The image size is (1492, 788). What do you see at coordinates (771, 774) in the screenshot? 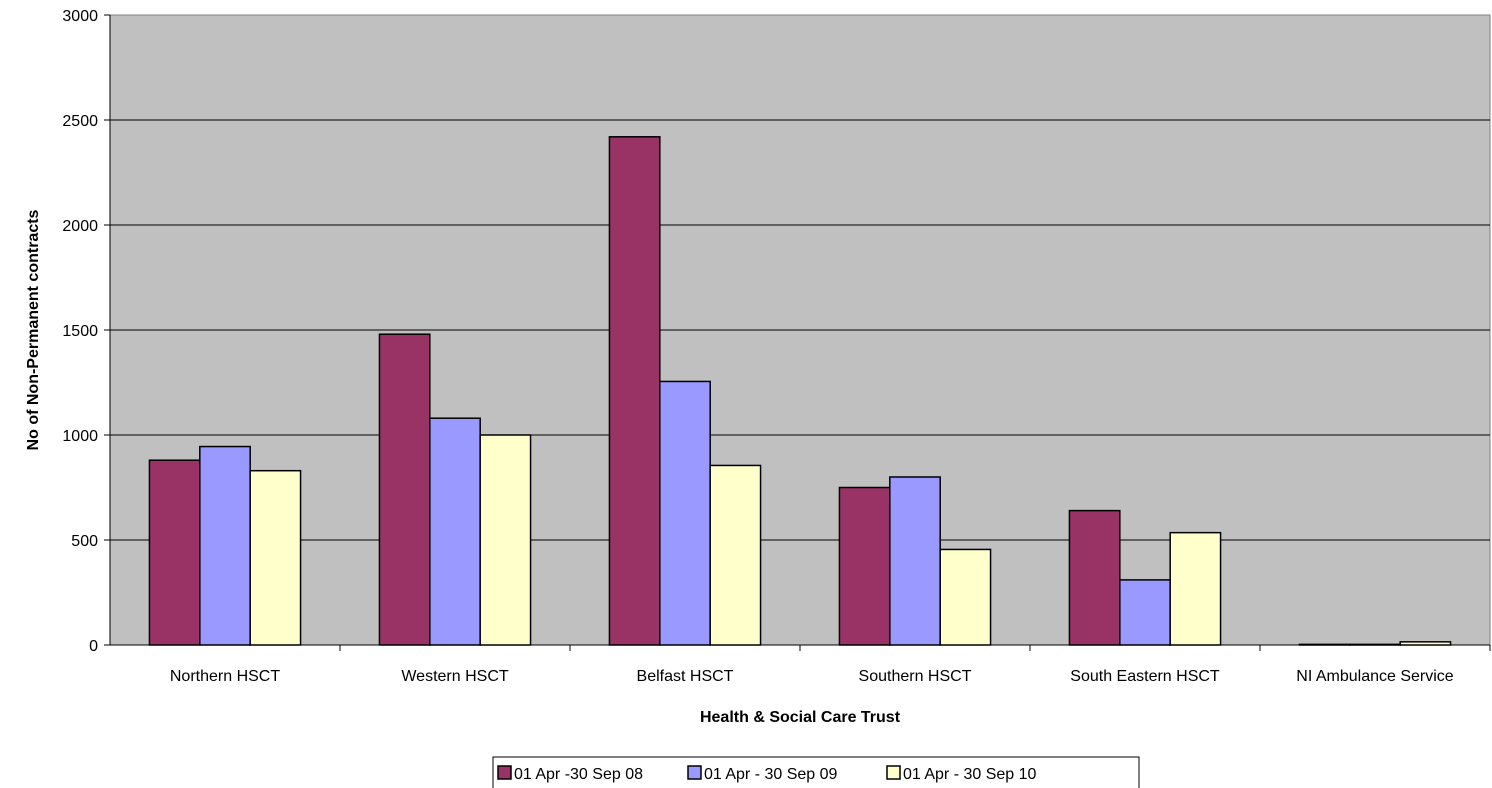
I see `legend-label-1: 01 Apr - 30 Sep 09` at bounding box center [771, 774].